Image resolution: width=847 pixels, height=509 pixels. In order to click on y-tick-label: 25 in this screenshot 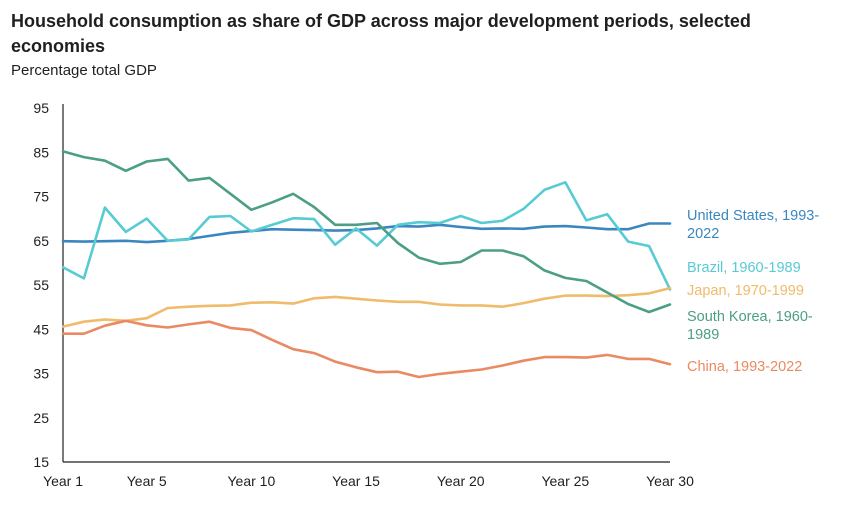, I will do `click(41, 418)`.